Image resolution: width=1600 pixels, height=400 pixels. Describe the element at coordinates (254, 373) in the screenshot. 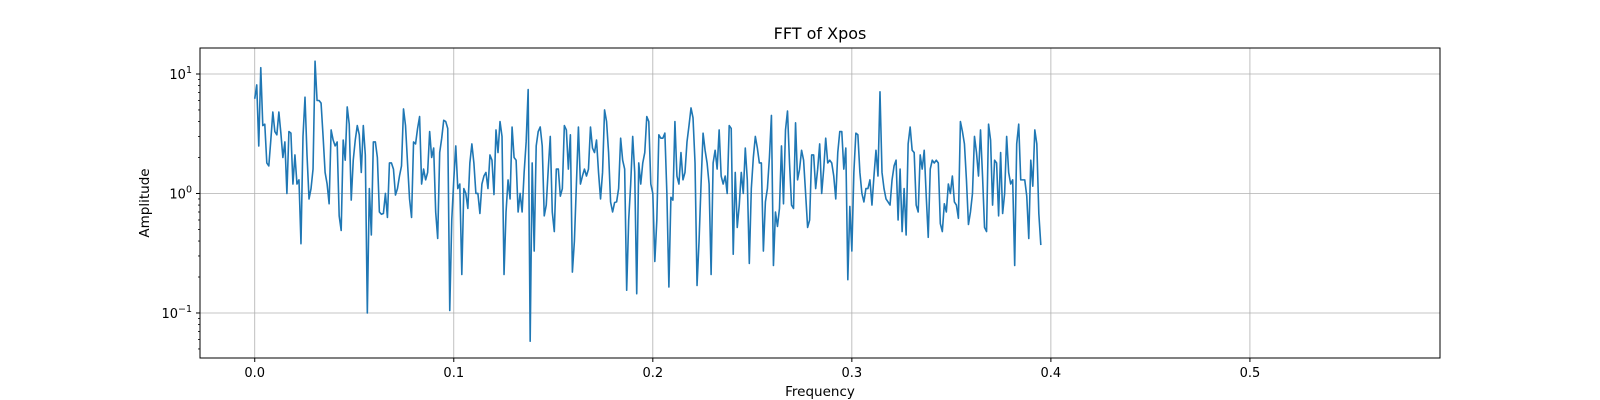

I see `x-tick-label: 0.0` at that location.